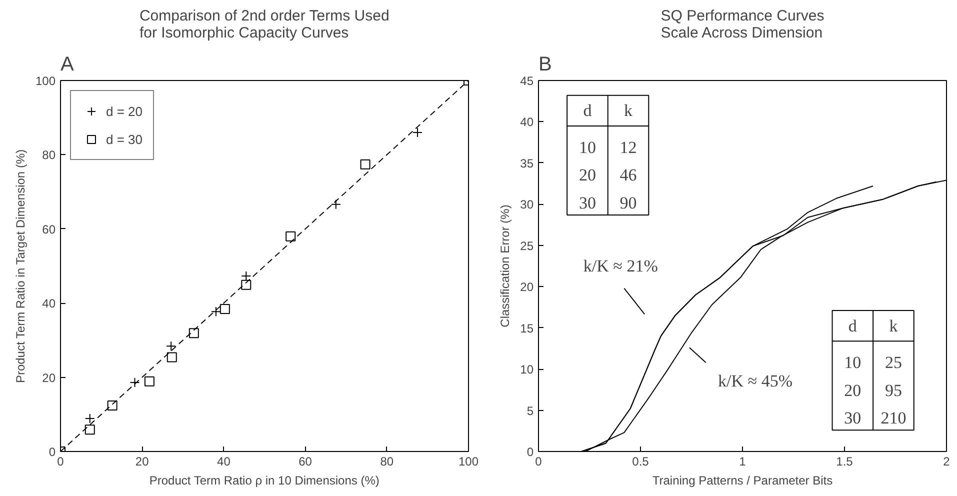 The width and height of the screenshot is (957, 496). Describe the element at coordinates (67, 65) in the screenshot. I see `text: A` at that location.